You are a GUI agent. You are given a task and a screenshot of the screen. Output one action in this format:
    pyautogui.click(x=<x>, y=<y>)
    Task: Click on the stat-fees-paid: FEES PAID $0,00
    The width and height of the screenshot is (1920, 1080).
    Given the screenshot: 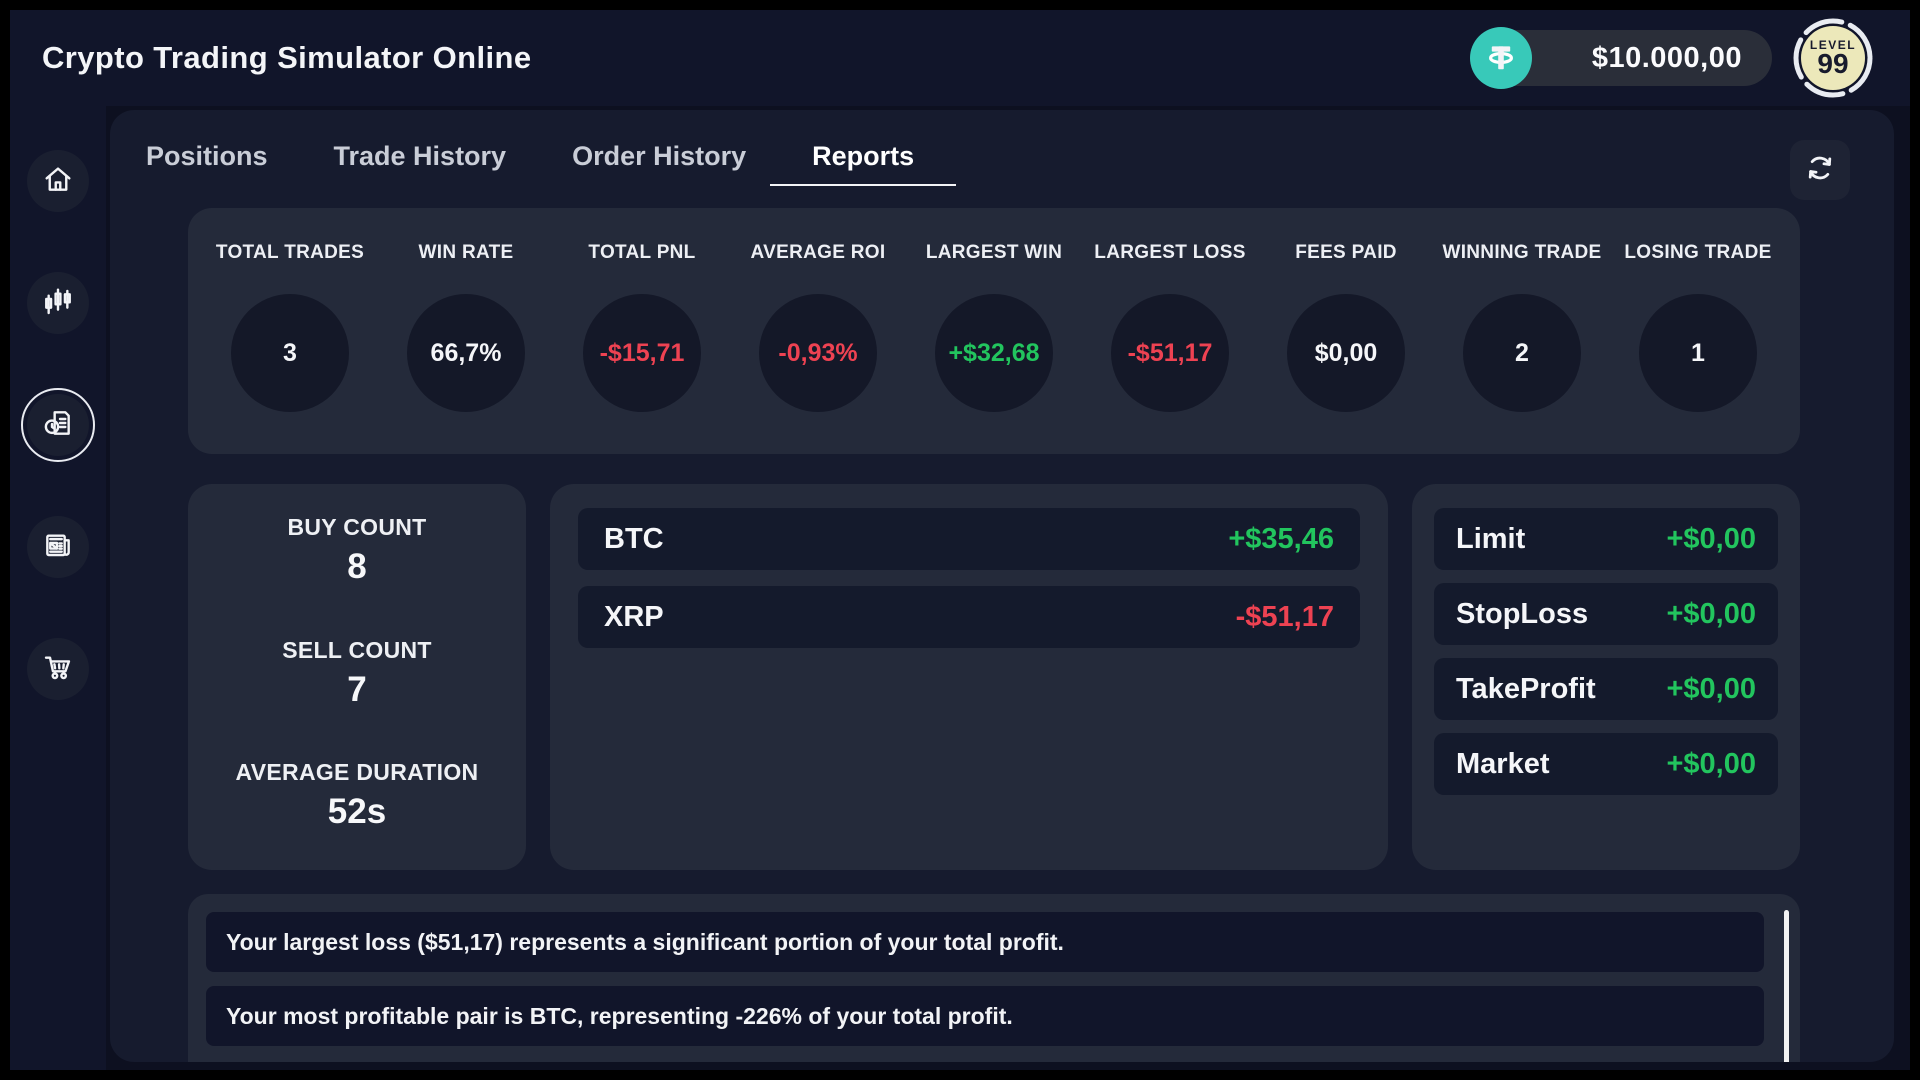 What is the action you would take?
    pyautogui.click(x=1346, y=327)
    